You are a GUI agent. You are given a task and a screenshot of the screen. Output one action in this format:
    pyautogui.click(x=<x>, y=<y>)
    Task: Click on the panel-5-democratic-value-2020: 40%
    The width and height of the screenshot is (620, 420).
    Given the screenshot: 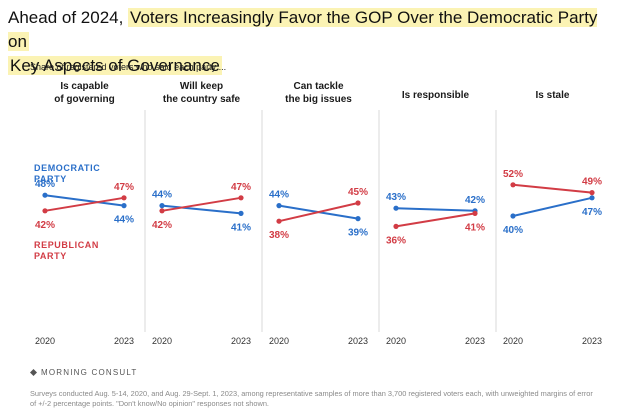 What is the action you would take?
    pyautogui.click(x=513, y=230)
    